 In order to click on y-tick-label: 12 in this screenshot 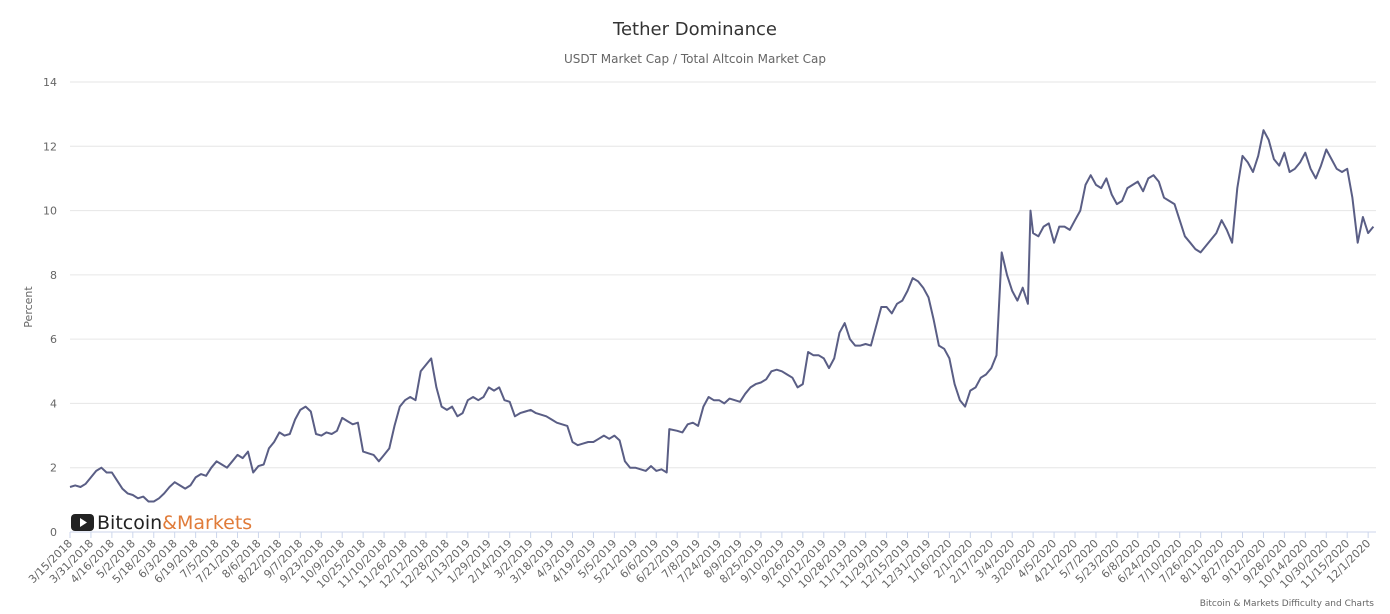, I will do `click(50, 146)`.